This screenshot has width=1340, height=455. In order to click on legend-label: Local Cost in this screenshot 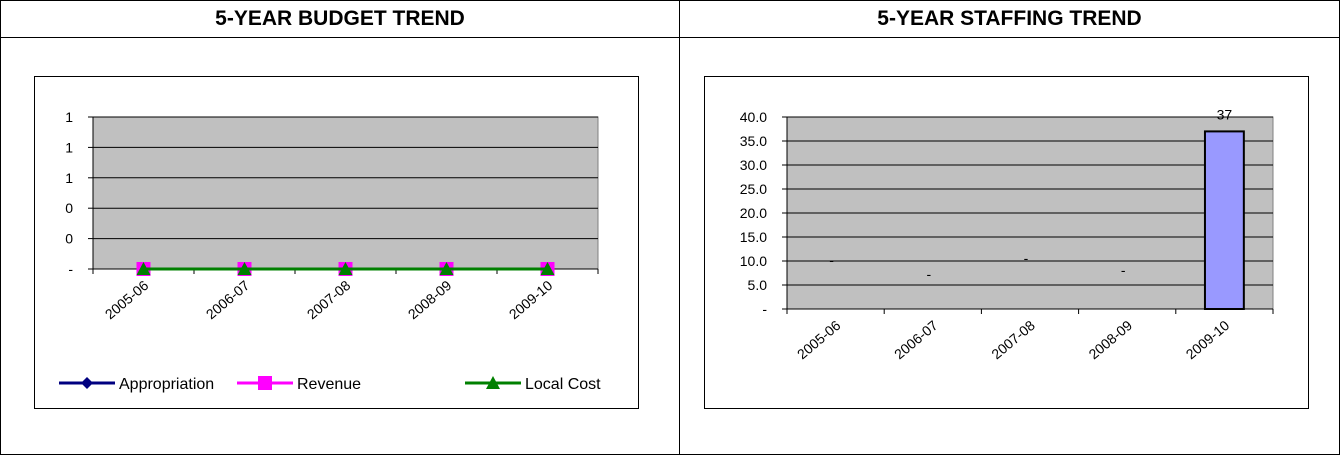, I will do `click(563, 384)`.